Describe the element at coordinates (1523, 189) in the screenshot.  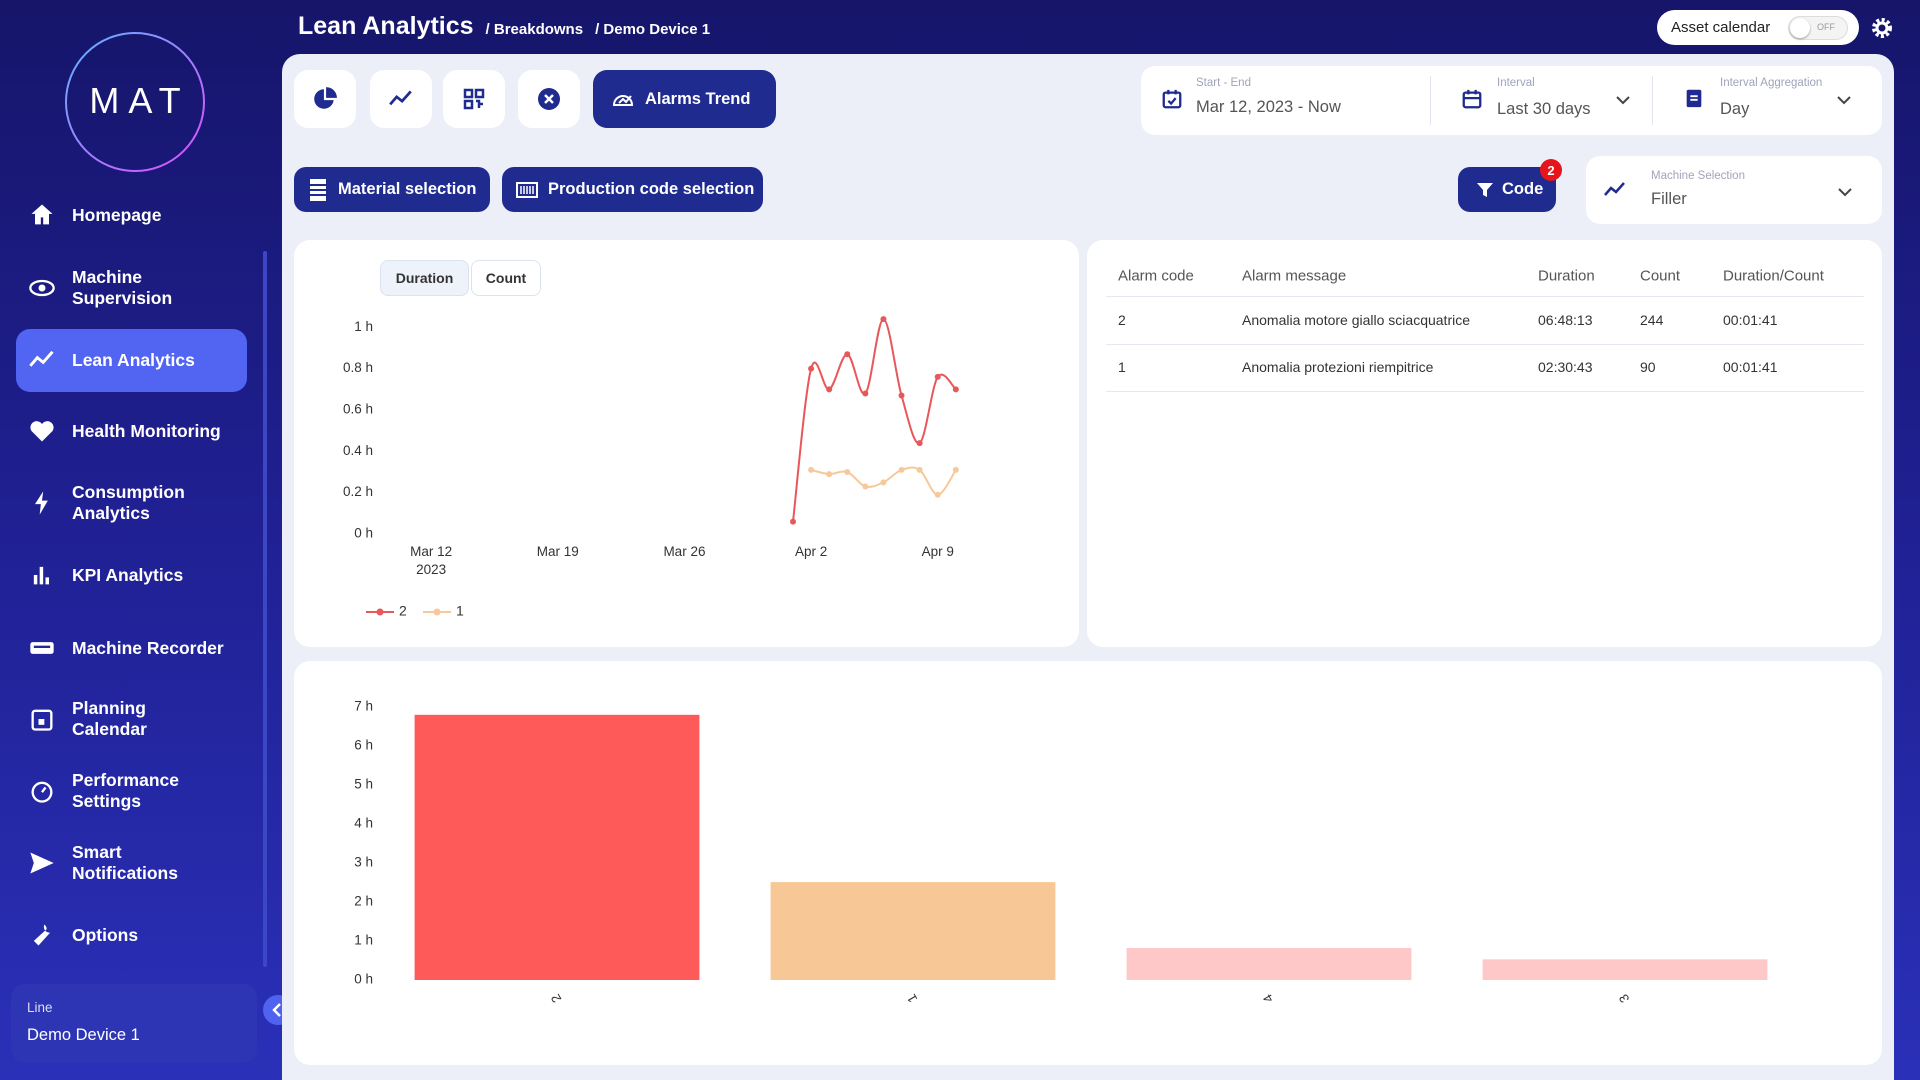
I see `button-label: Code` at that location.